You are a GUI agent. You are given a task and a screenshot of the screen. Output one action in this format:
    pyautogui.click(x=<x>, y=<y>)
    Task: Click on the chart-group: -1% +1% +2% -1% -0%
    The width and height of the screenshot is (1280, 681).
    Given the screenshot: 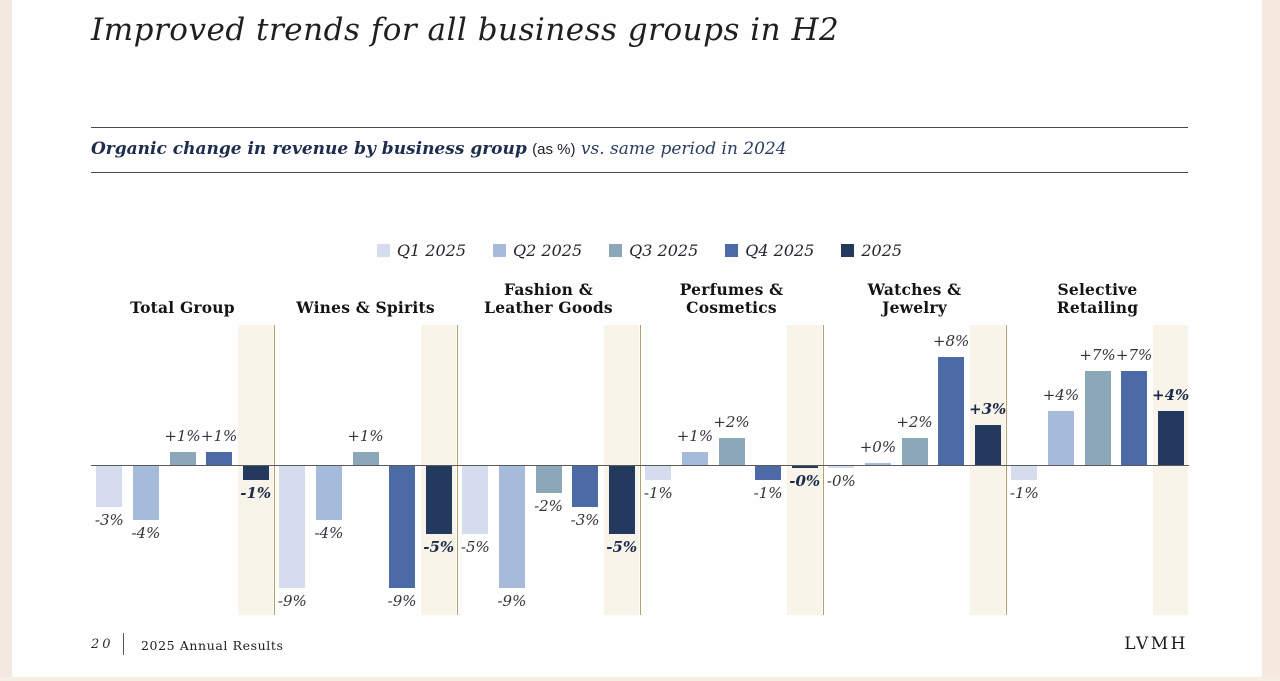 What is the action you would take?
    pyautogui.click(x=732, y=470)
    